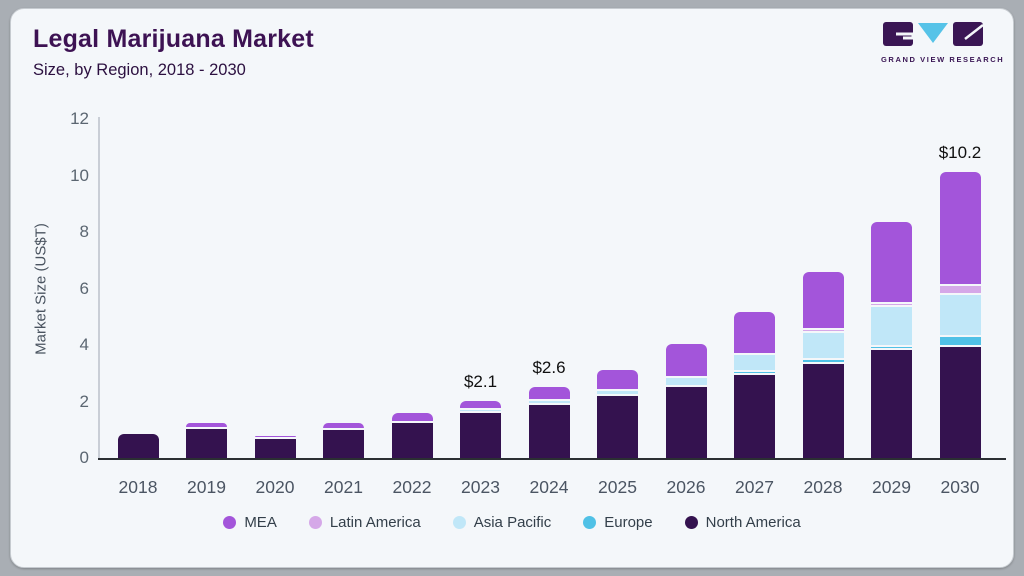 The height and width of the screenshot is (576, 1024). Describe the element at coordinates (84, 231) in the screenshot. I see `y-tick-8: 8` at that location.